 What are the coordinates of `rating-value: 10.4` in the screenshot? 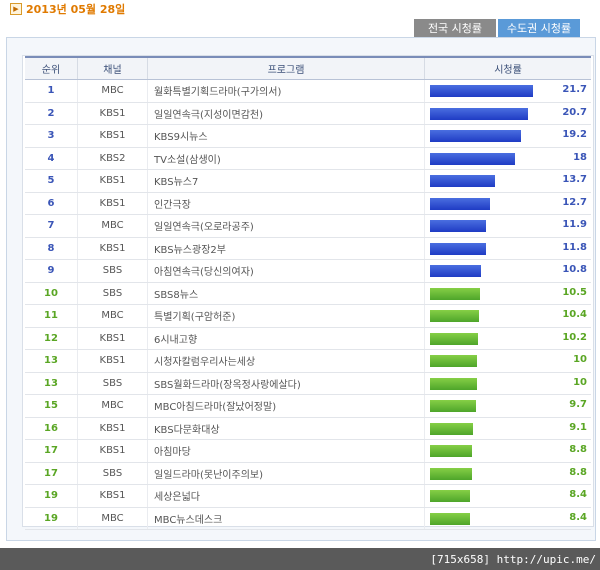 It's located at (574, 314).